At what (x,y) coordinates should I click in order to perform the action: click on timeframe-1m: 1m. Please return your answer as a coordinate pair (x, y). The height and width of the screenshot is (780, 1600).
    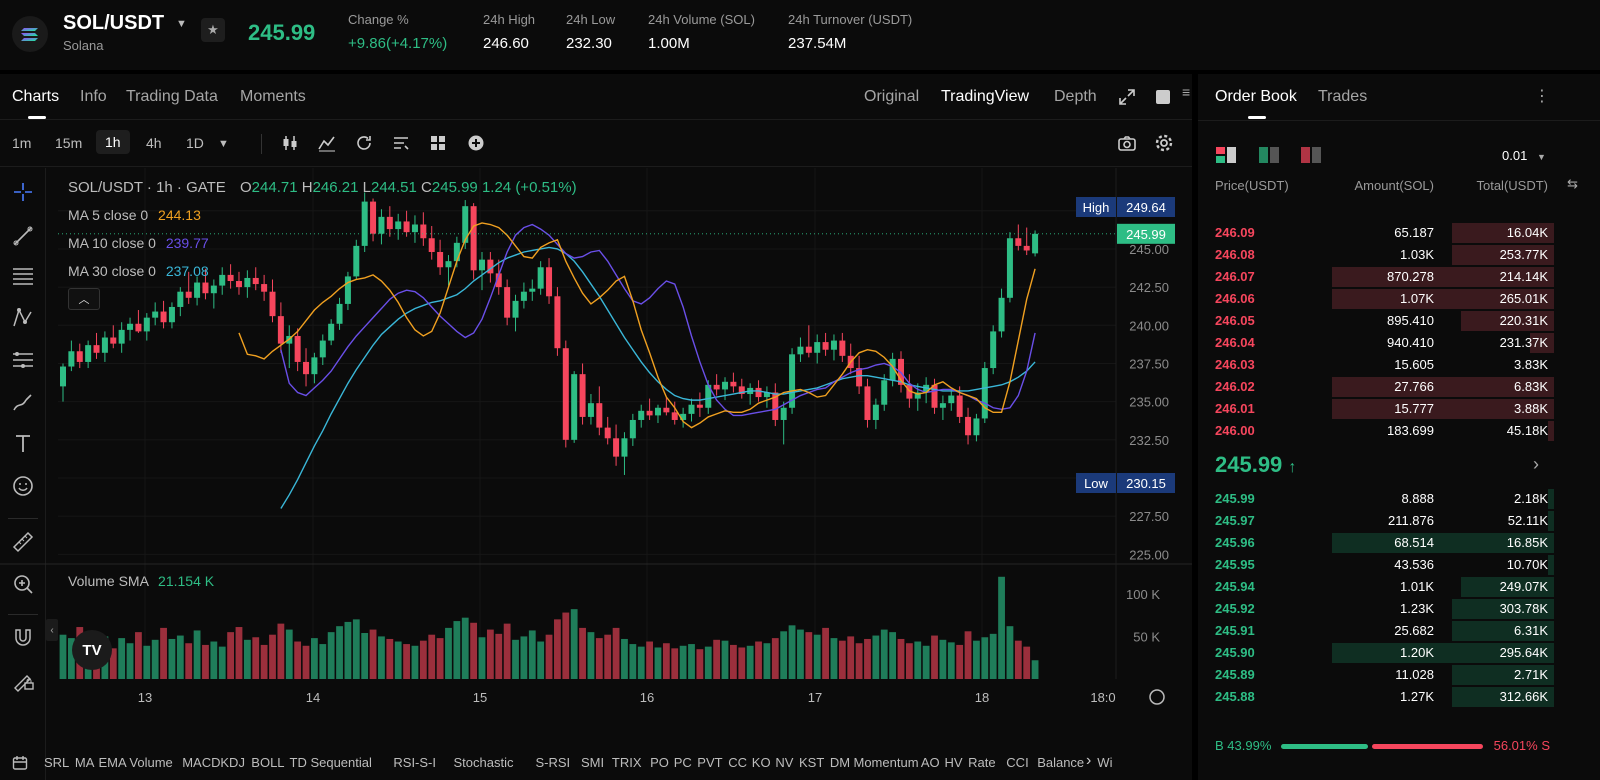
    Looking at the image, I should click on (22, 143).